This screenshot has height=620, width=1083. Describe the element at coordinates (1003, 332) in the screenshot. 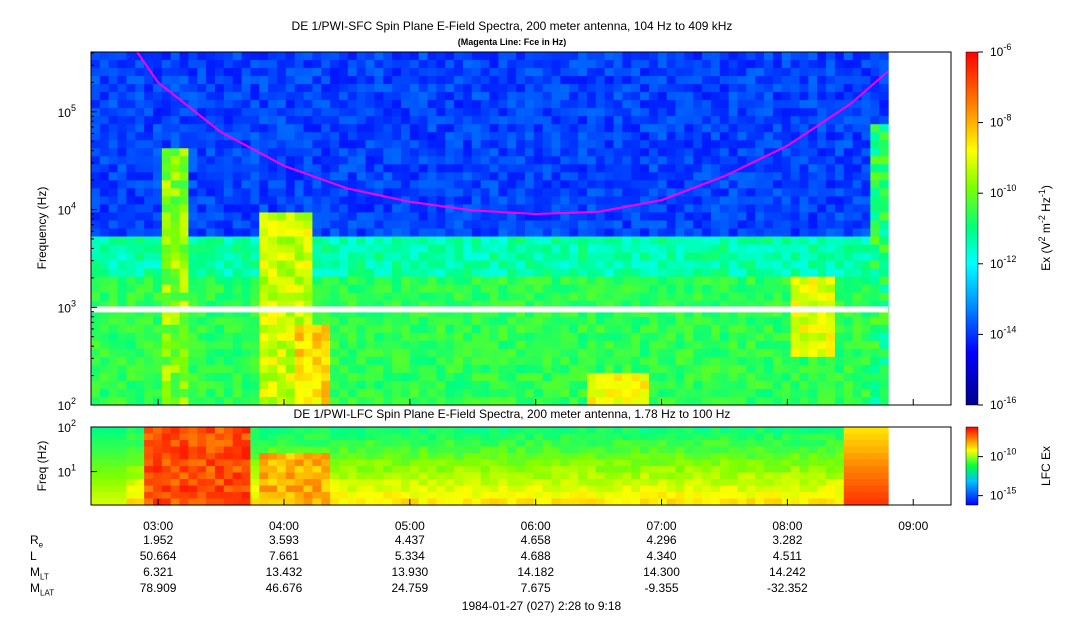

I see `sfc-cbar-tick-label: 10-14` at that location.